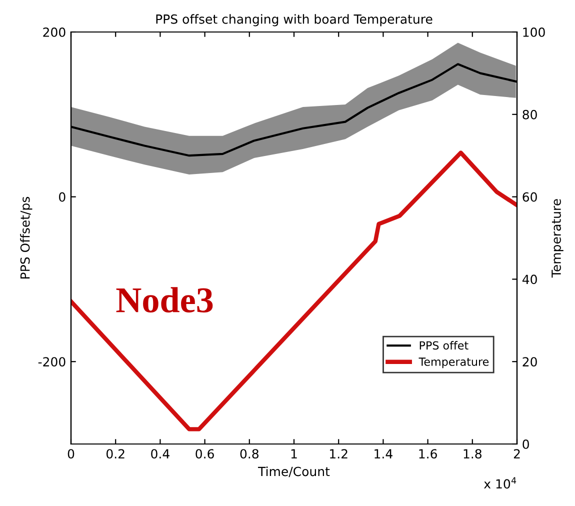  I want to click on x-tick-label: 1.6, so click(428, 454).